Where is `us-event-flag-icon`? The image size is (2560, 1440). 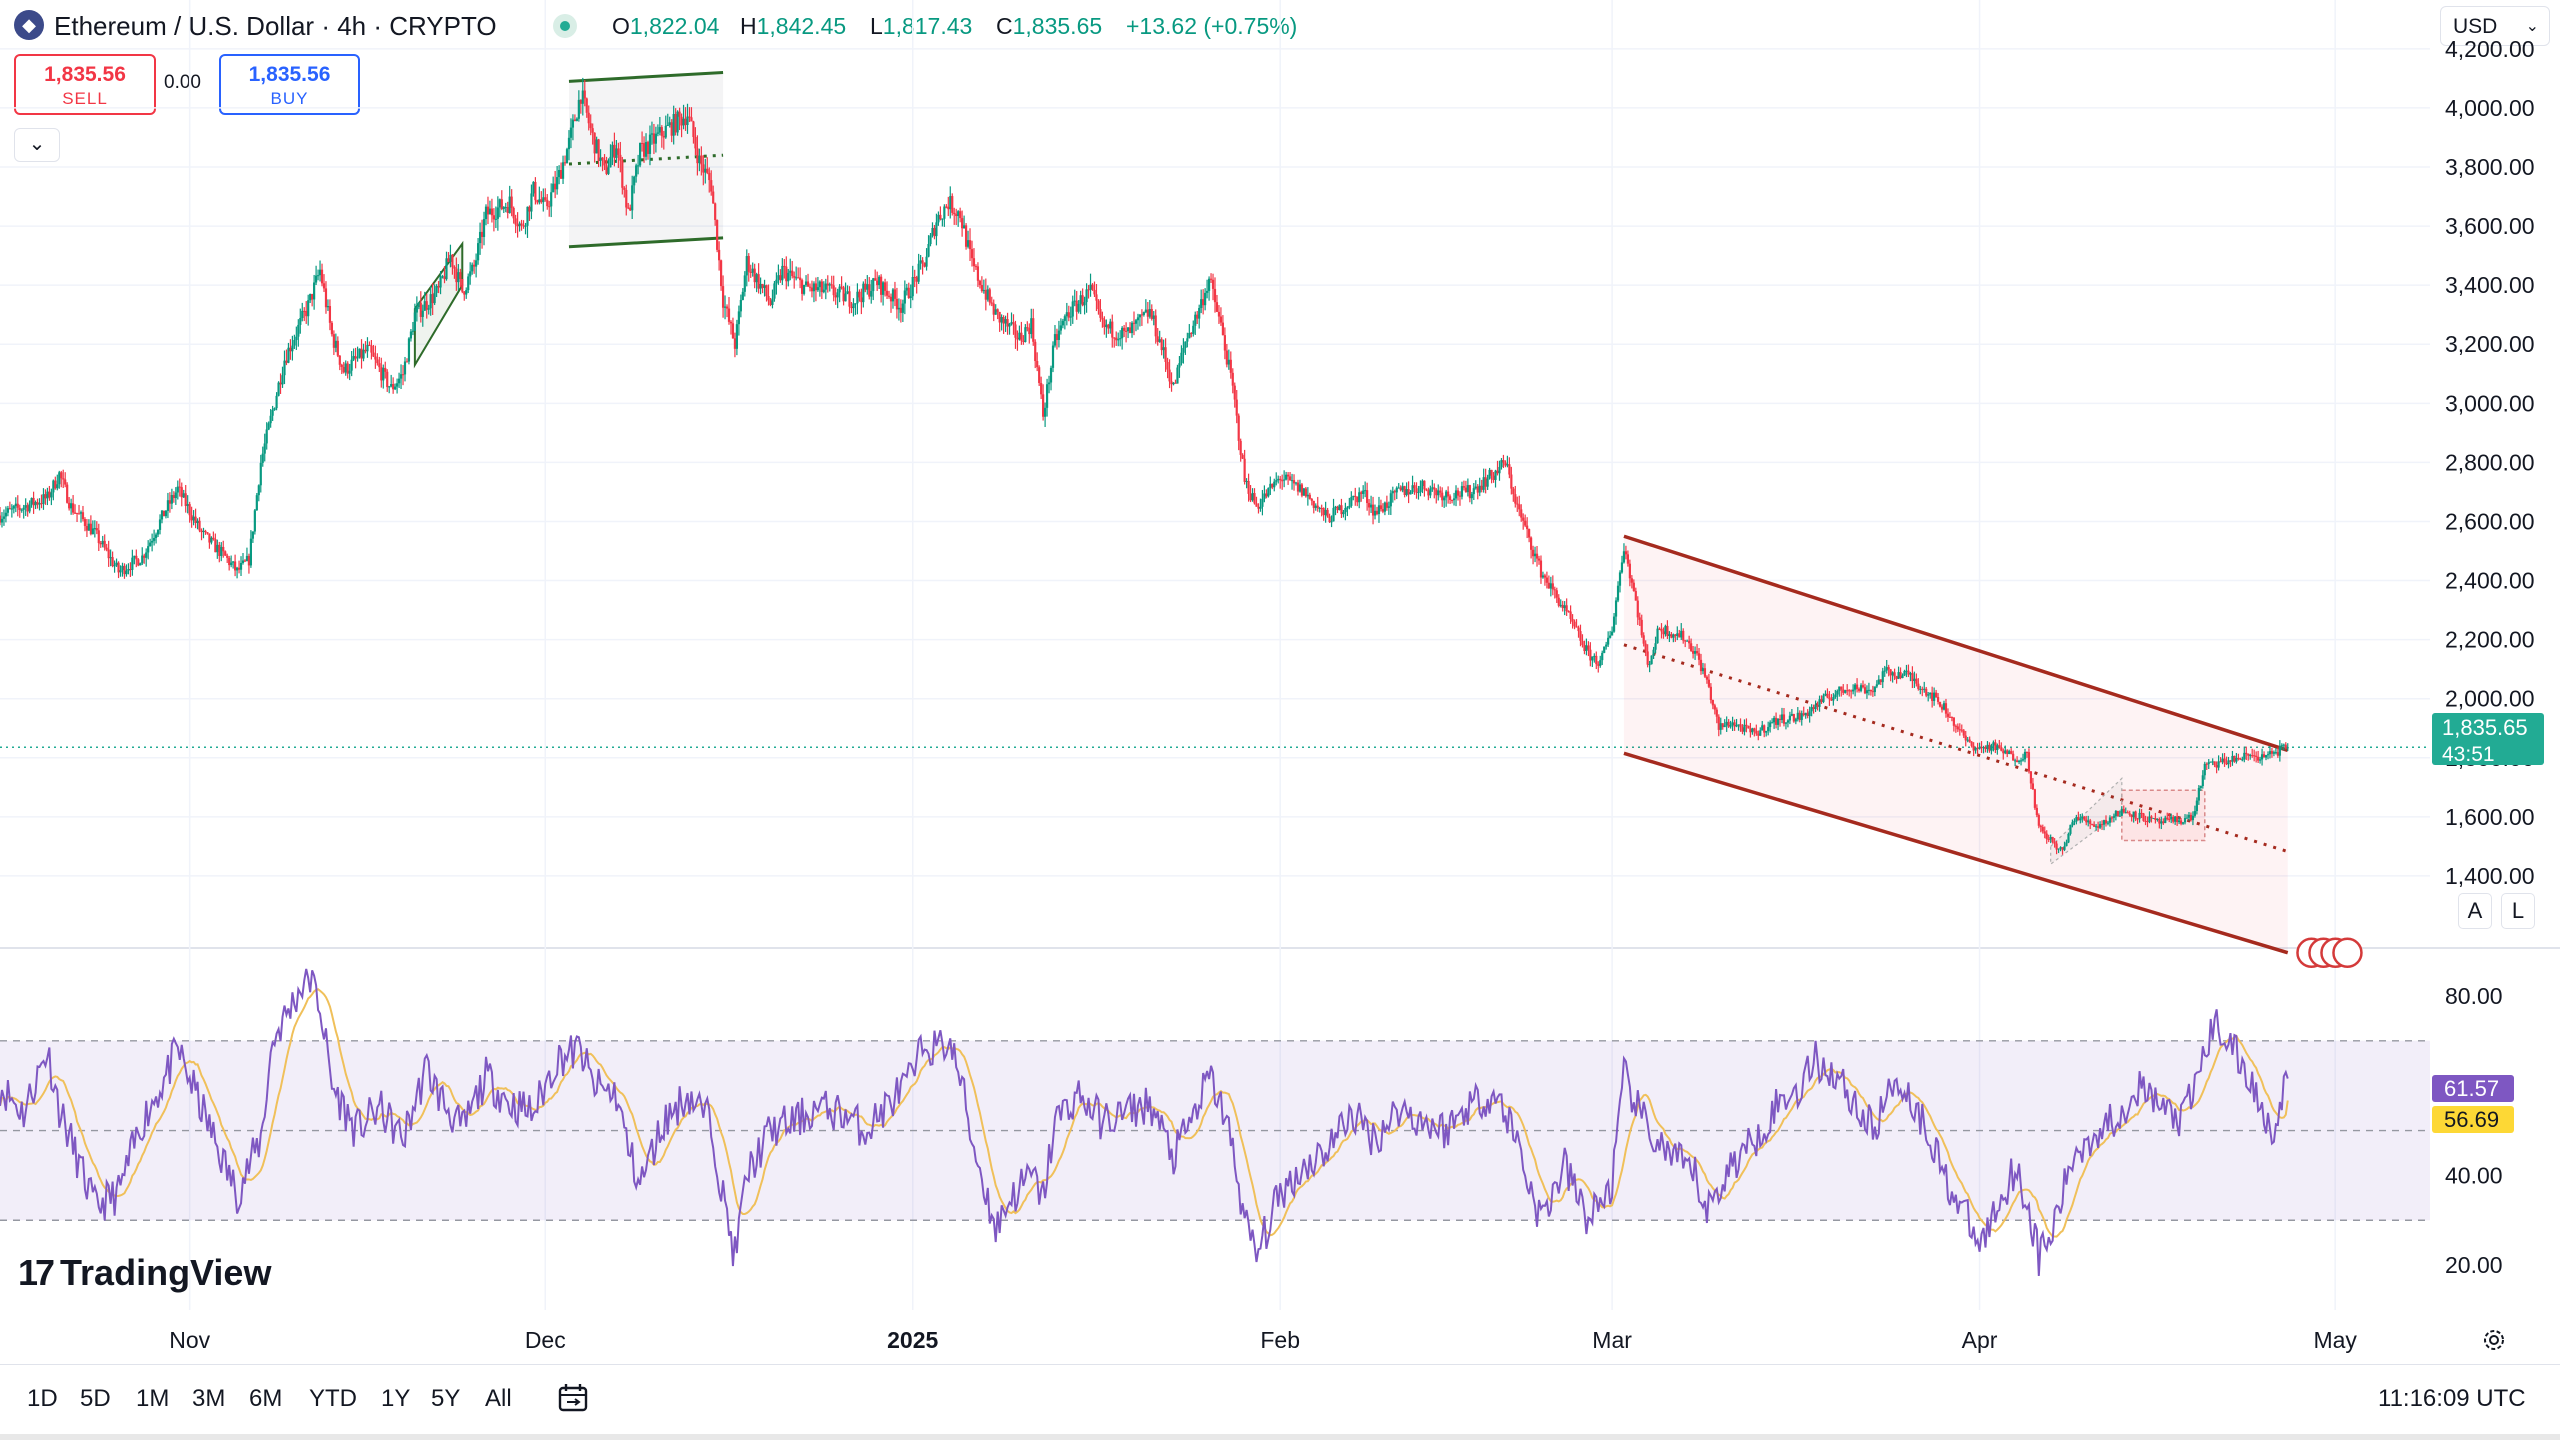 us-event-flag-icon is located at coordinates (2347, 952).